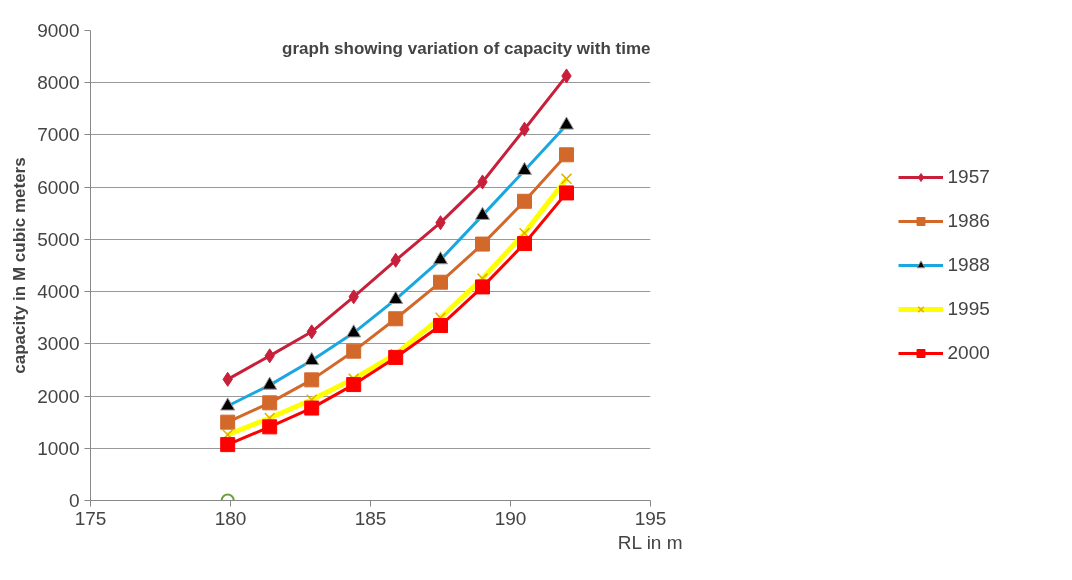 The height and width of the screenshot is (580, 1072). I want to click on legend-label: 1988, so click(969, 265).